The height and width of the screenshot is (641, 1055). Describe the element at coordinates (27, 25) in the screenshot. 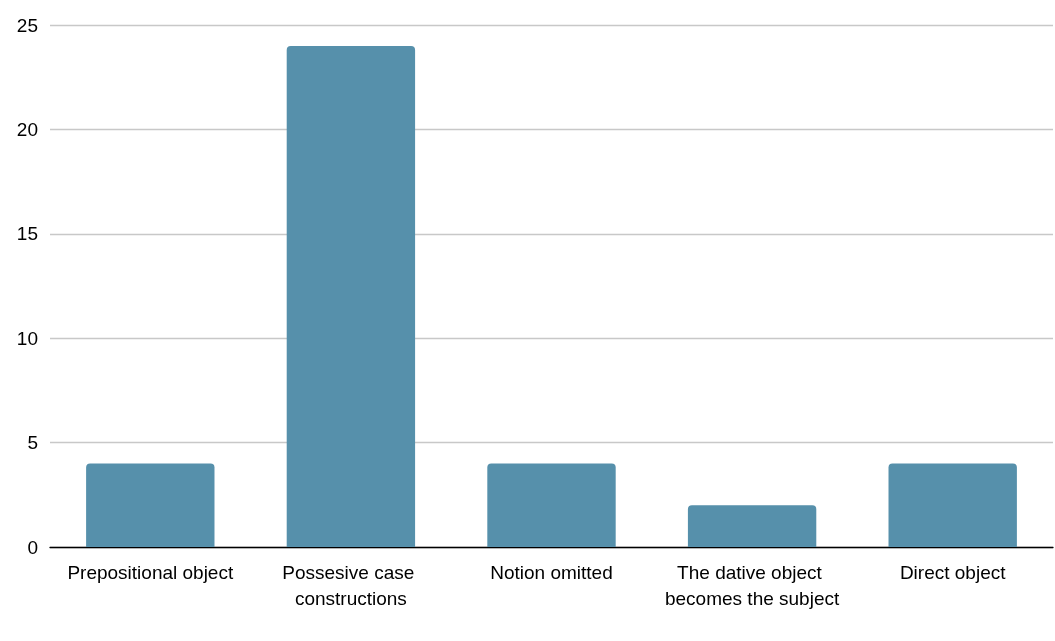

I see `y-tick-label: 25` at that location.